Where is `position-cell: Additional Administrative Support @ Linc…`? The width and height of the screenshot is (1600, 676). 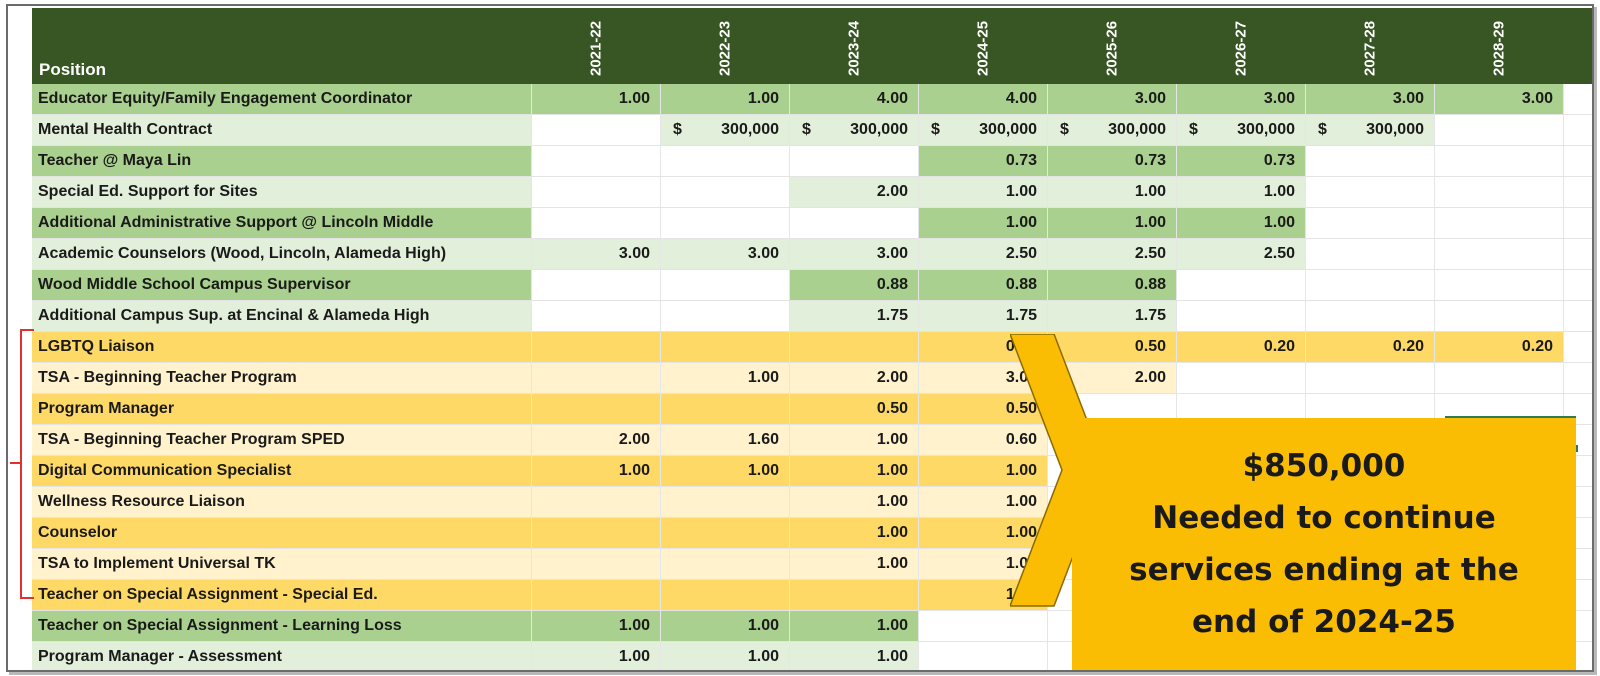 position-cell: Additional Administrative Support @ Linc… is located at coordinates (282, 223).